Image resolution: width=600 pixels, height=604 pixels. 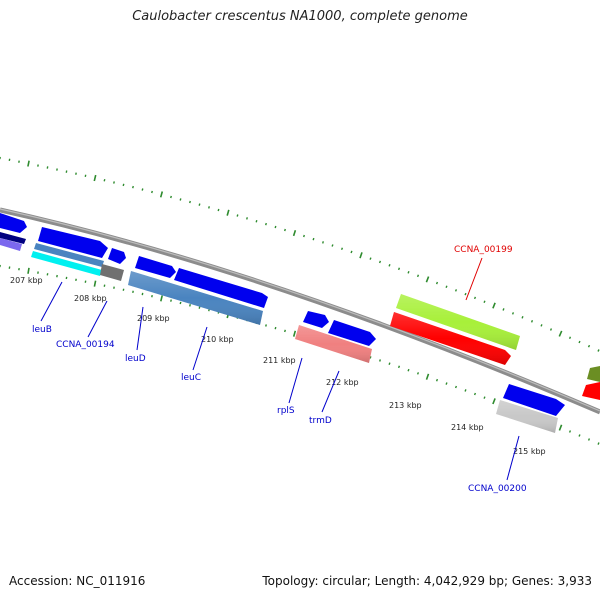 What do you see at coordinates (483, 250) in the screenshot?
I see `gene-label-CCNA_00199: CCNA_00199` at bounding box center [483, 250].